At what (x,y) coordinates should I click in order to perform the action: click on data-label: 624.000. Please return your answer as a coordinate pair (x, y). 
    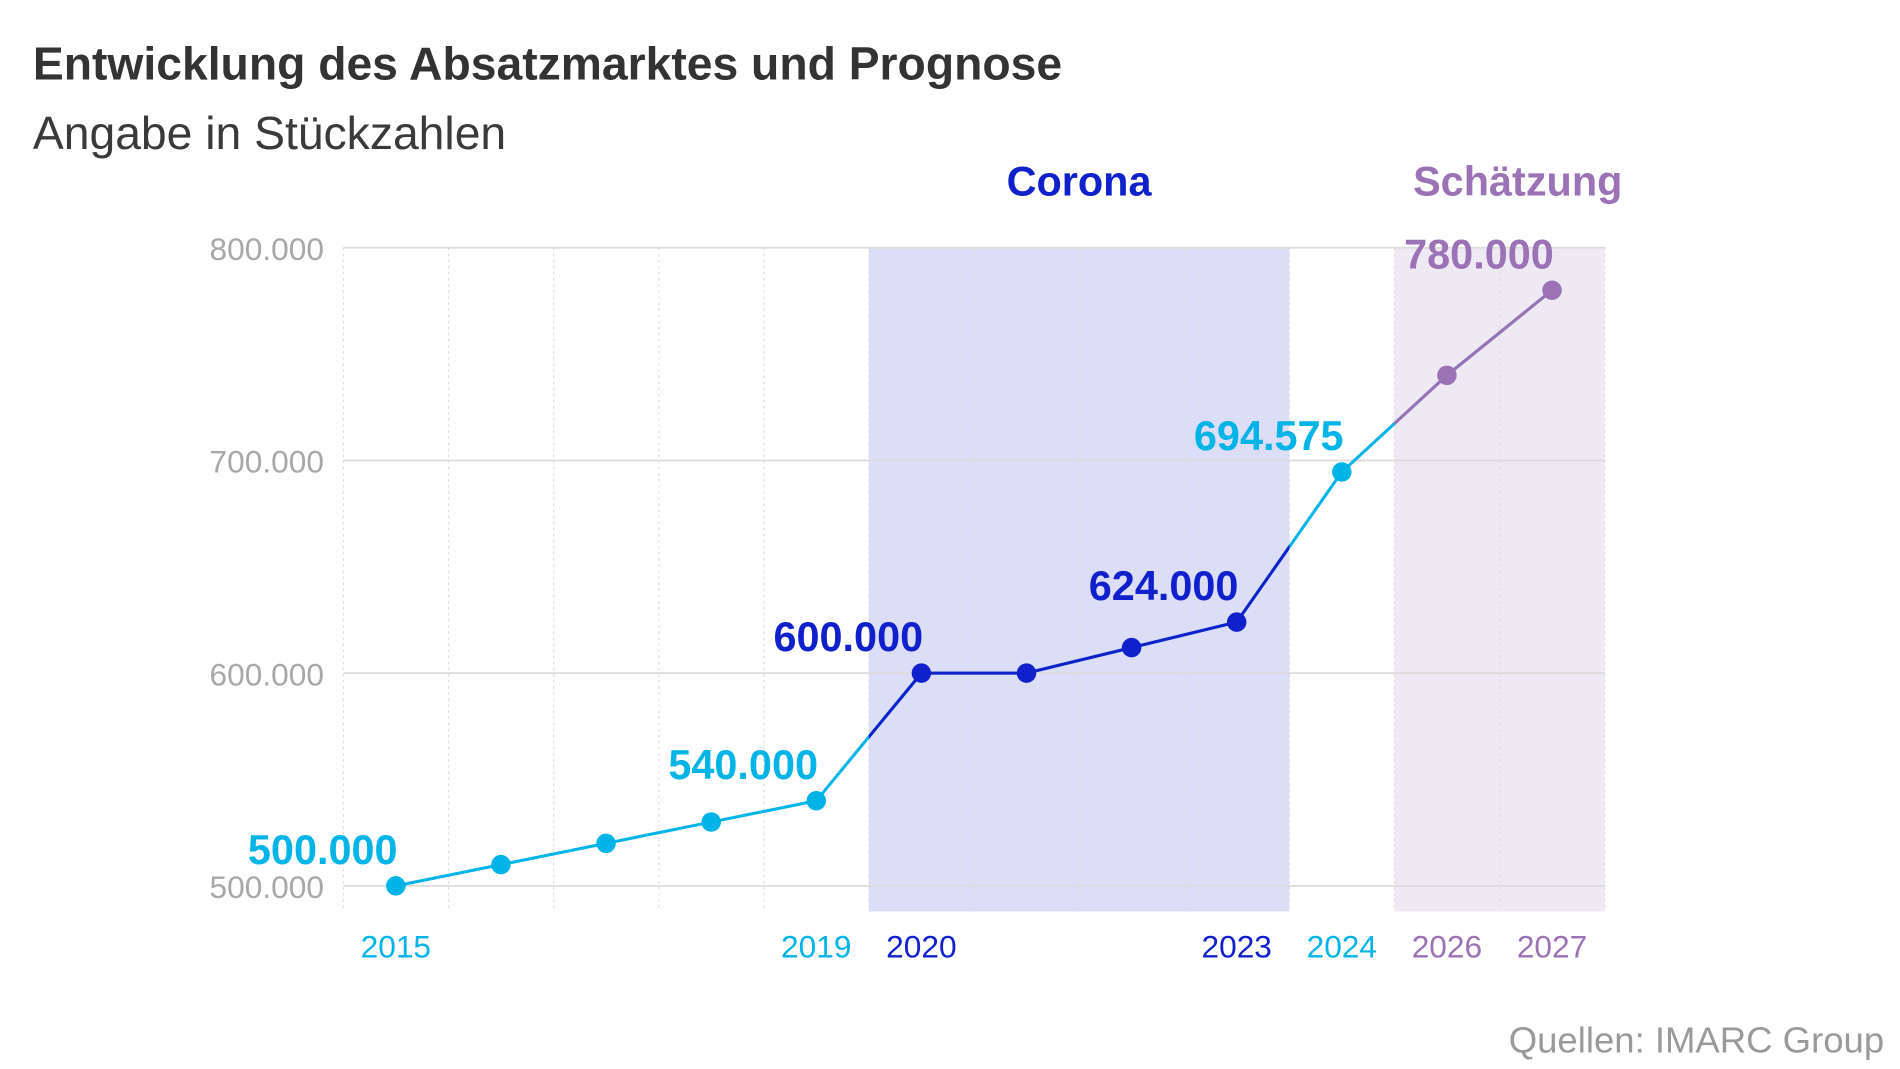
    Looking at the image, I should click on (1164, 586).